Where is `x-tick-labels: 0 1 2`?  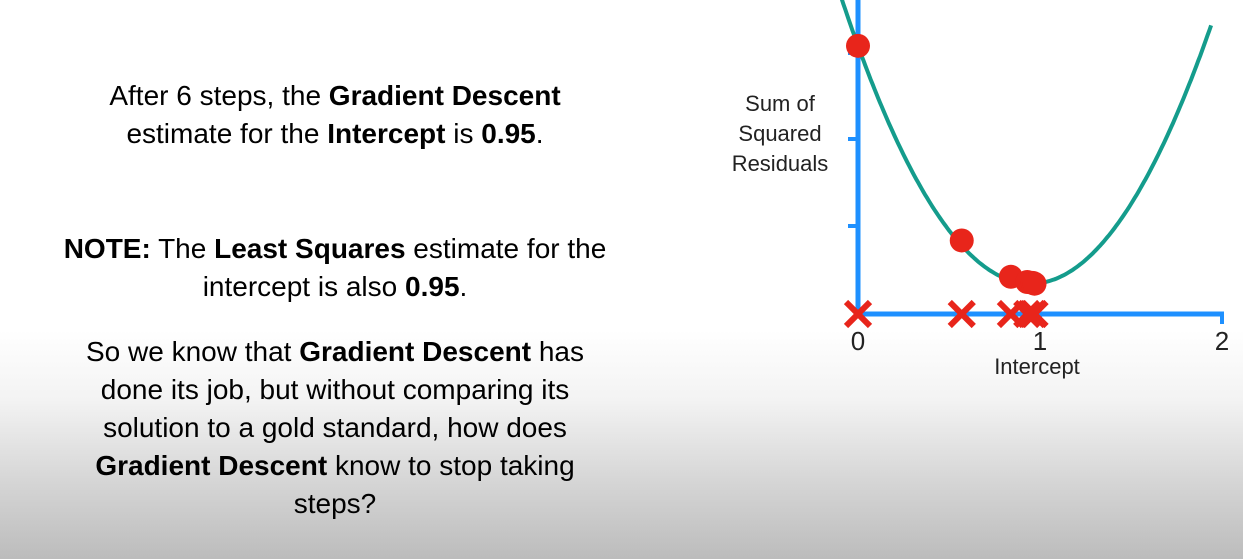
x-tick-labels: 0 1 2 is located at coordinates (1040, 341).